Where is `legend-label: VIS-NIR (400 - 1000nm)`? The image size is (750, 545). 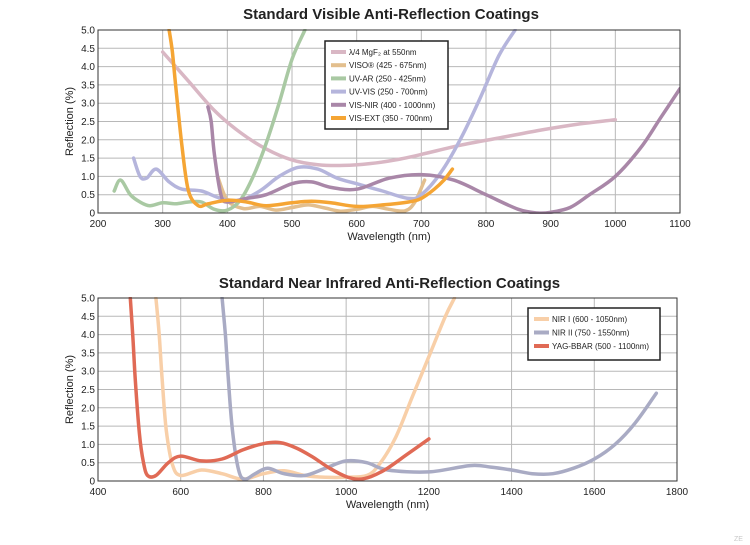 legend-label: VIS-NIR (400 - 1000nm) is located at coordinates (392, 105).